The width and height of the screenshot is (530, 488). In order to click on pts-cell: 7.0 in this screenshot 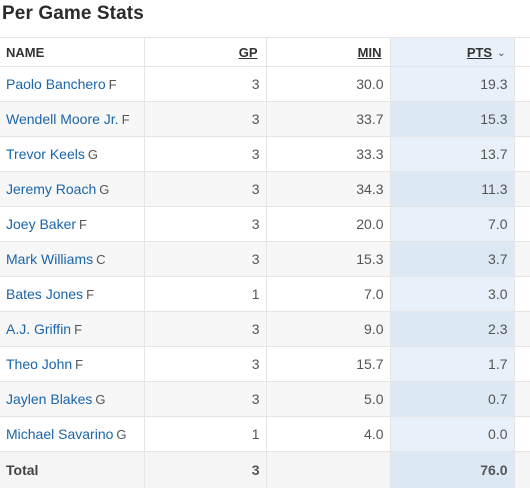, I will do `click(452, 224)`.